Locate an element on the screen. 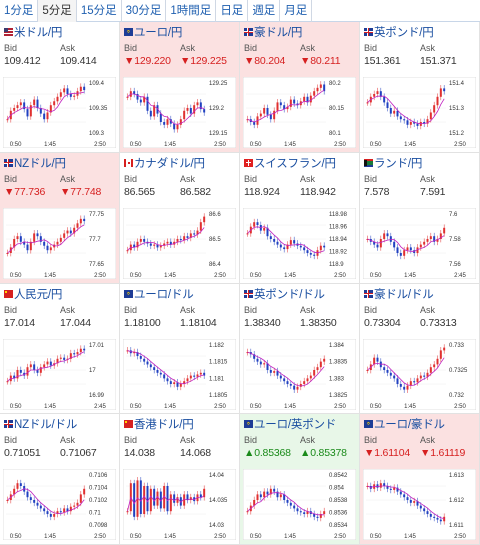 This screenshot has height=545, width=480. tab-15min: 15分足 is located at coordinates (99, 11).